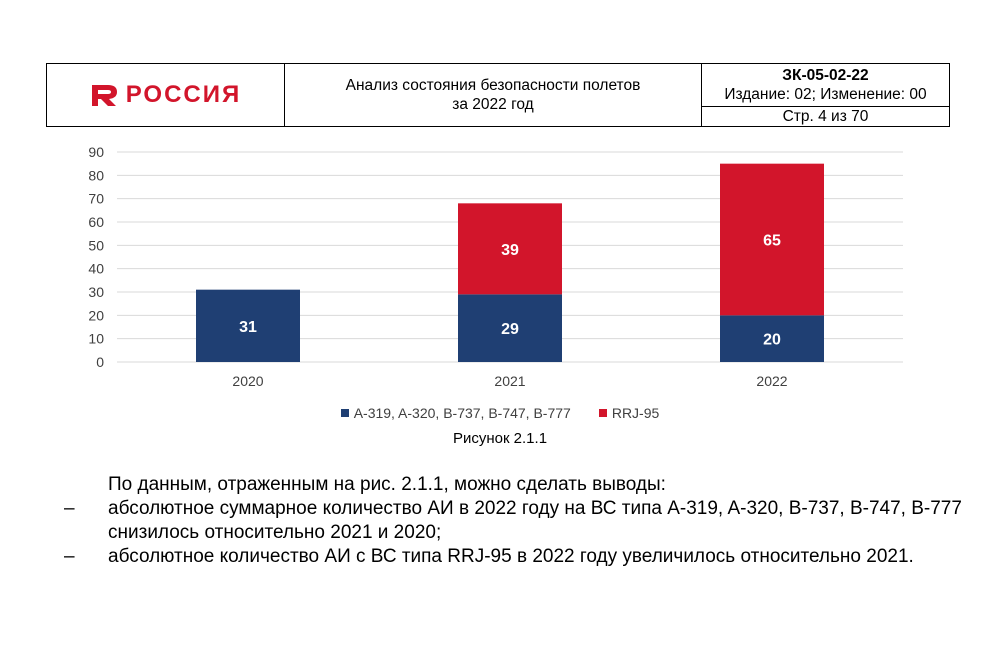 This screenshot has width=1000, height=647. I want to click on data-label: 29, so click(510, 329).